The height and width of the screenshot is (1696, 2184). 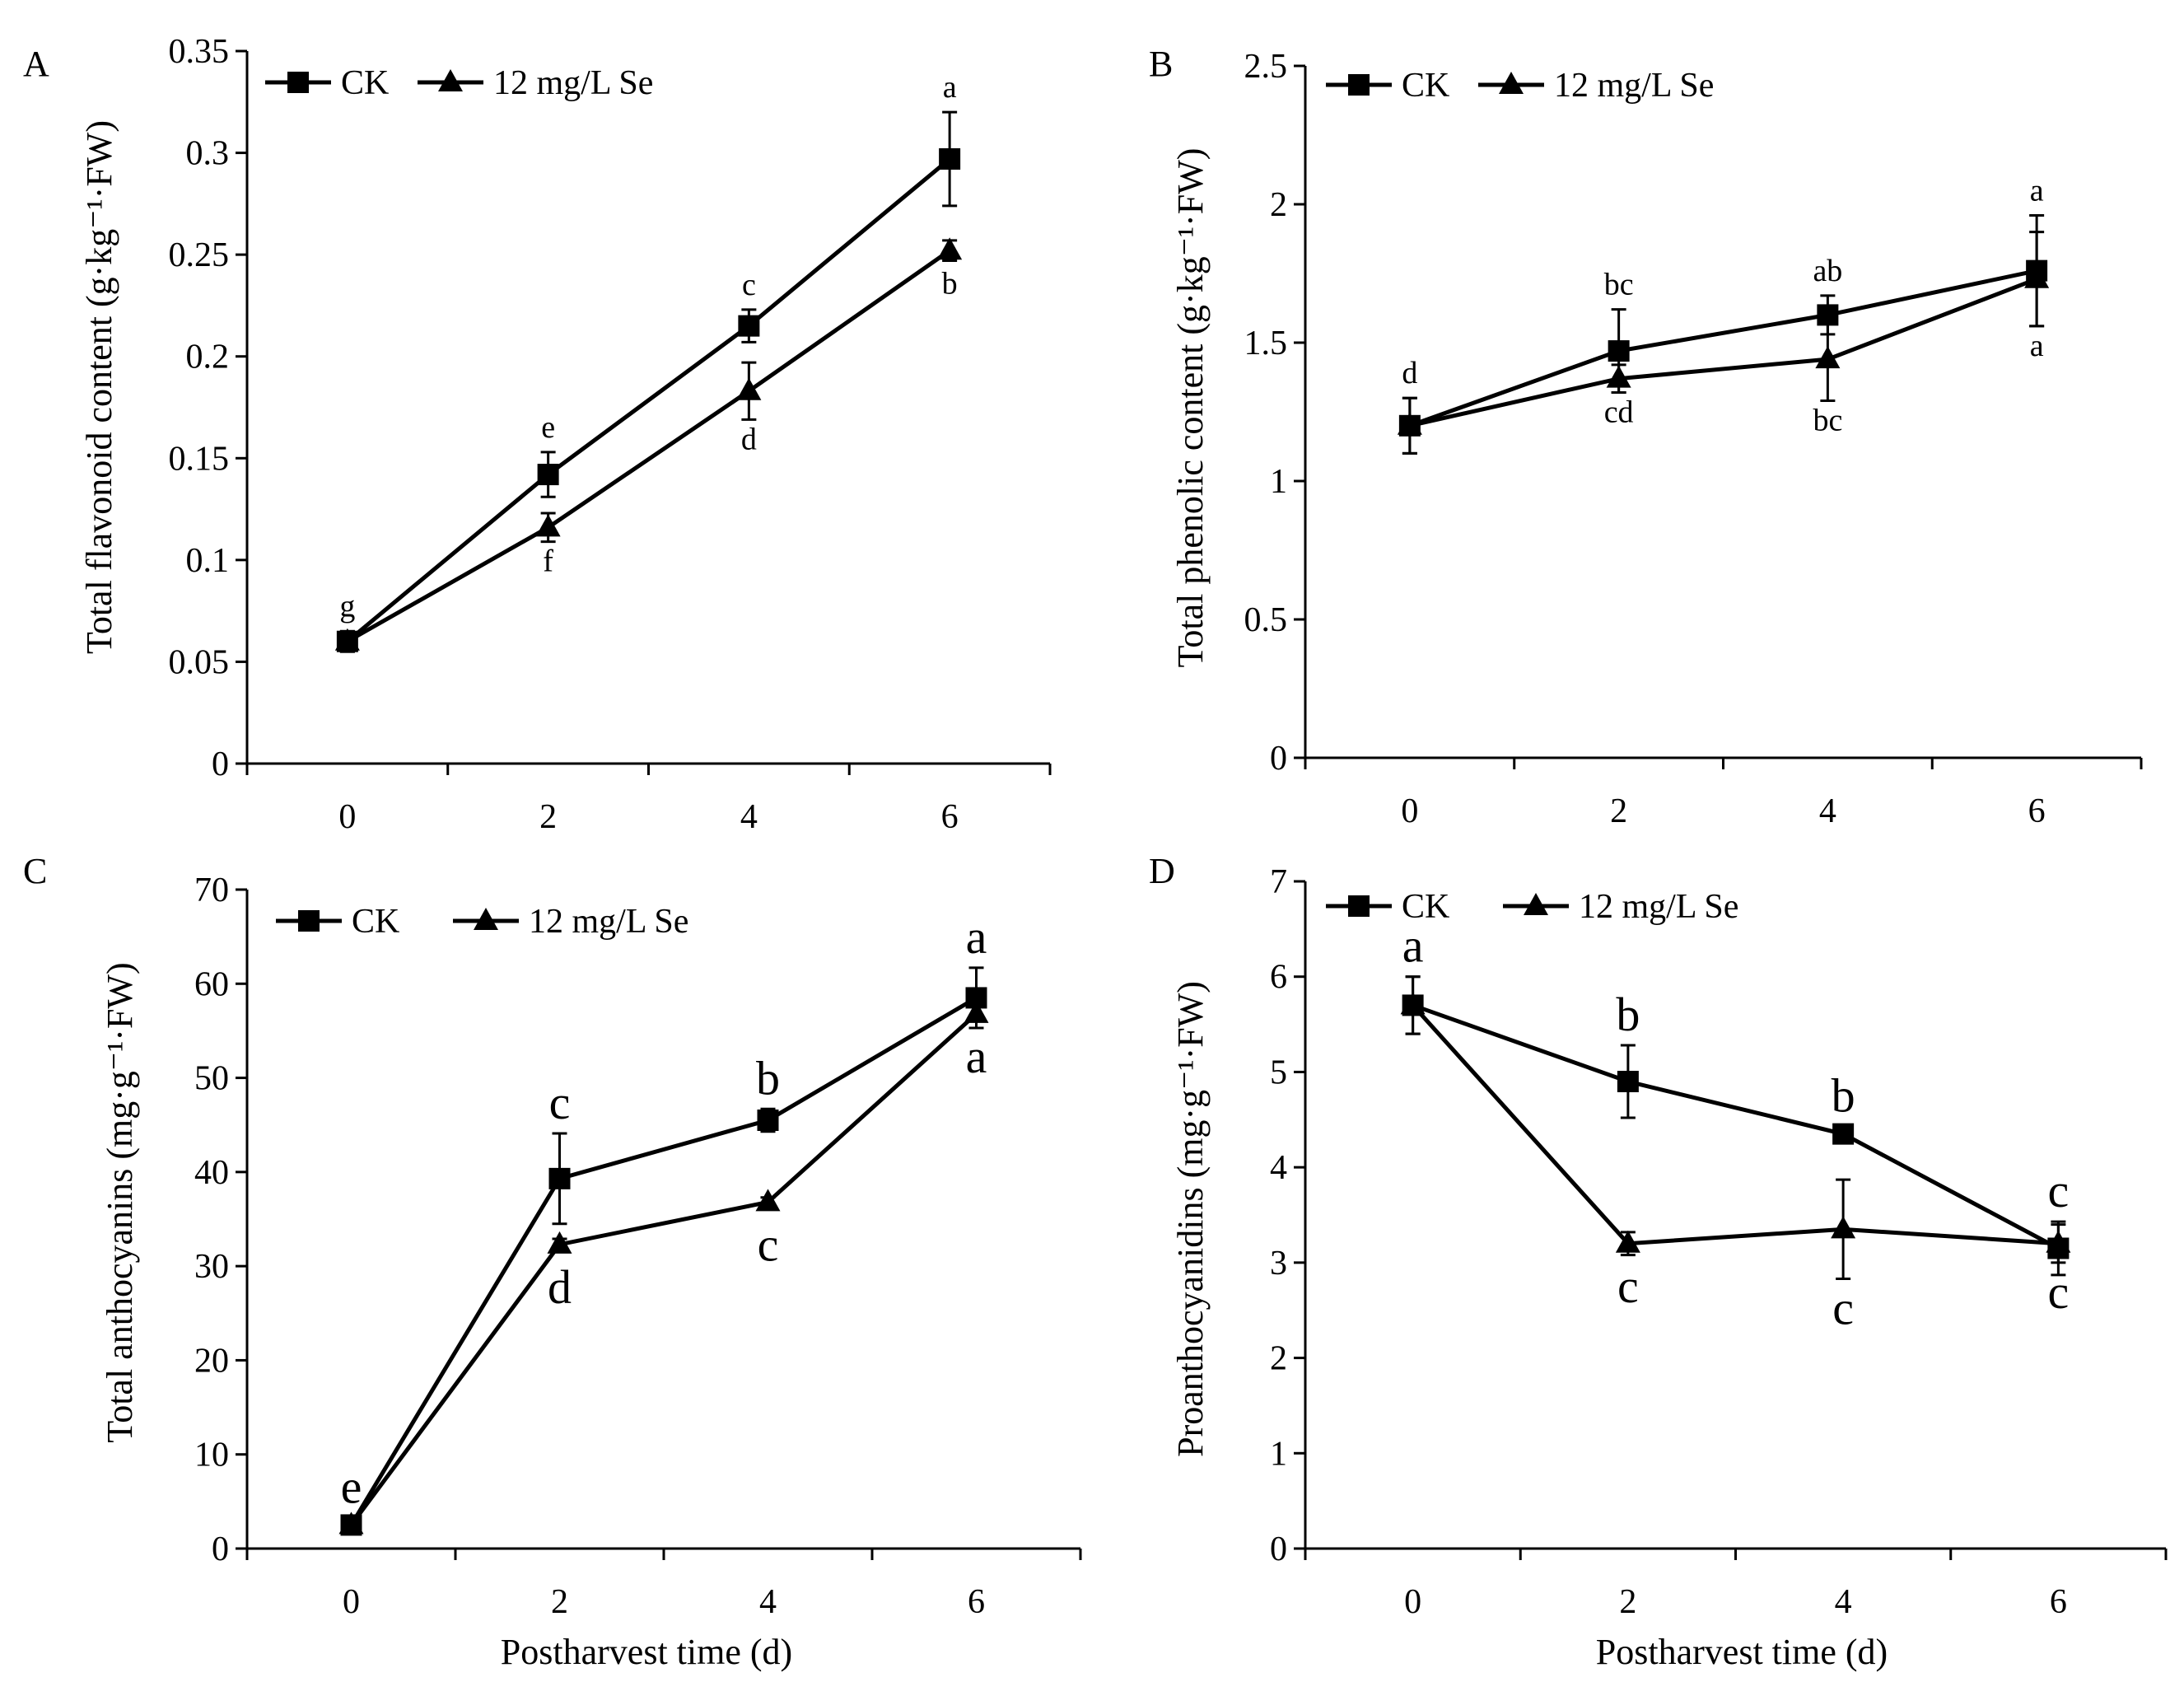 I want to click on panel-c-y-tick-label: 30, so click(x=211, y=1267).